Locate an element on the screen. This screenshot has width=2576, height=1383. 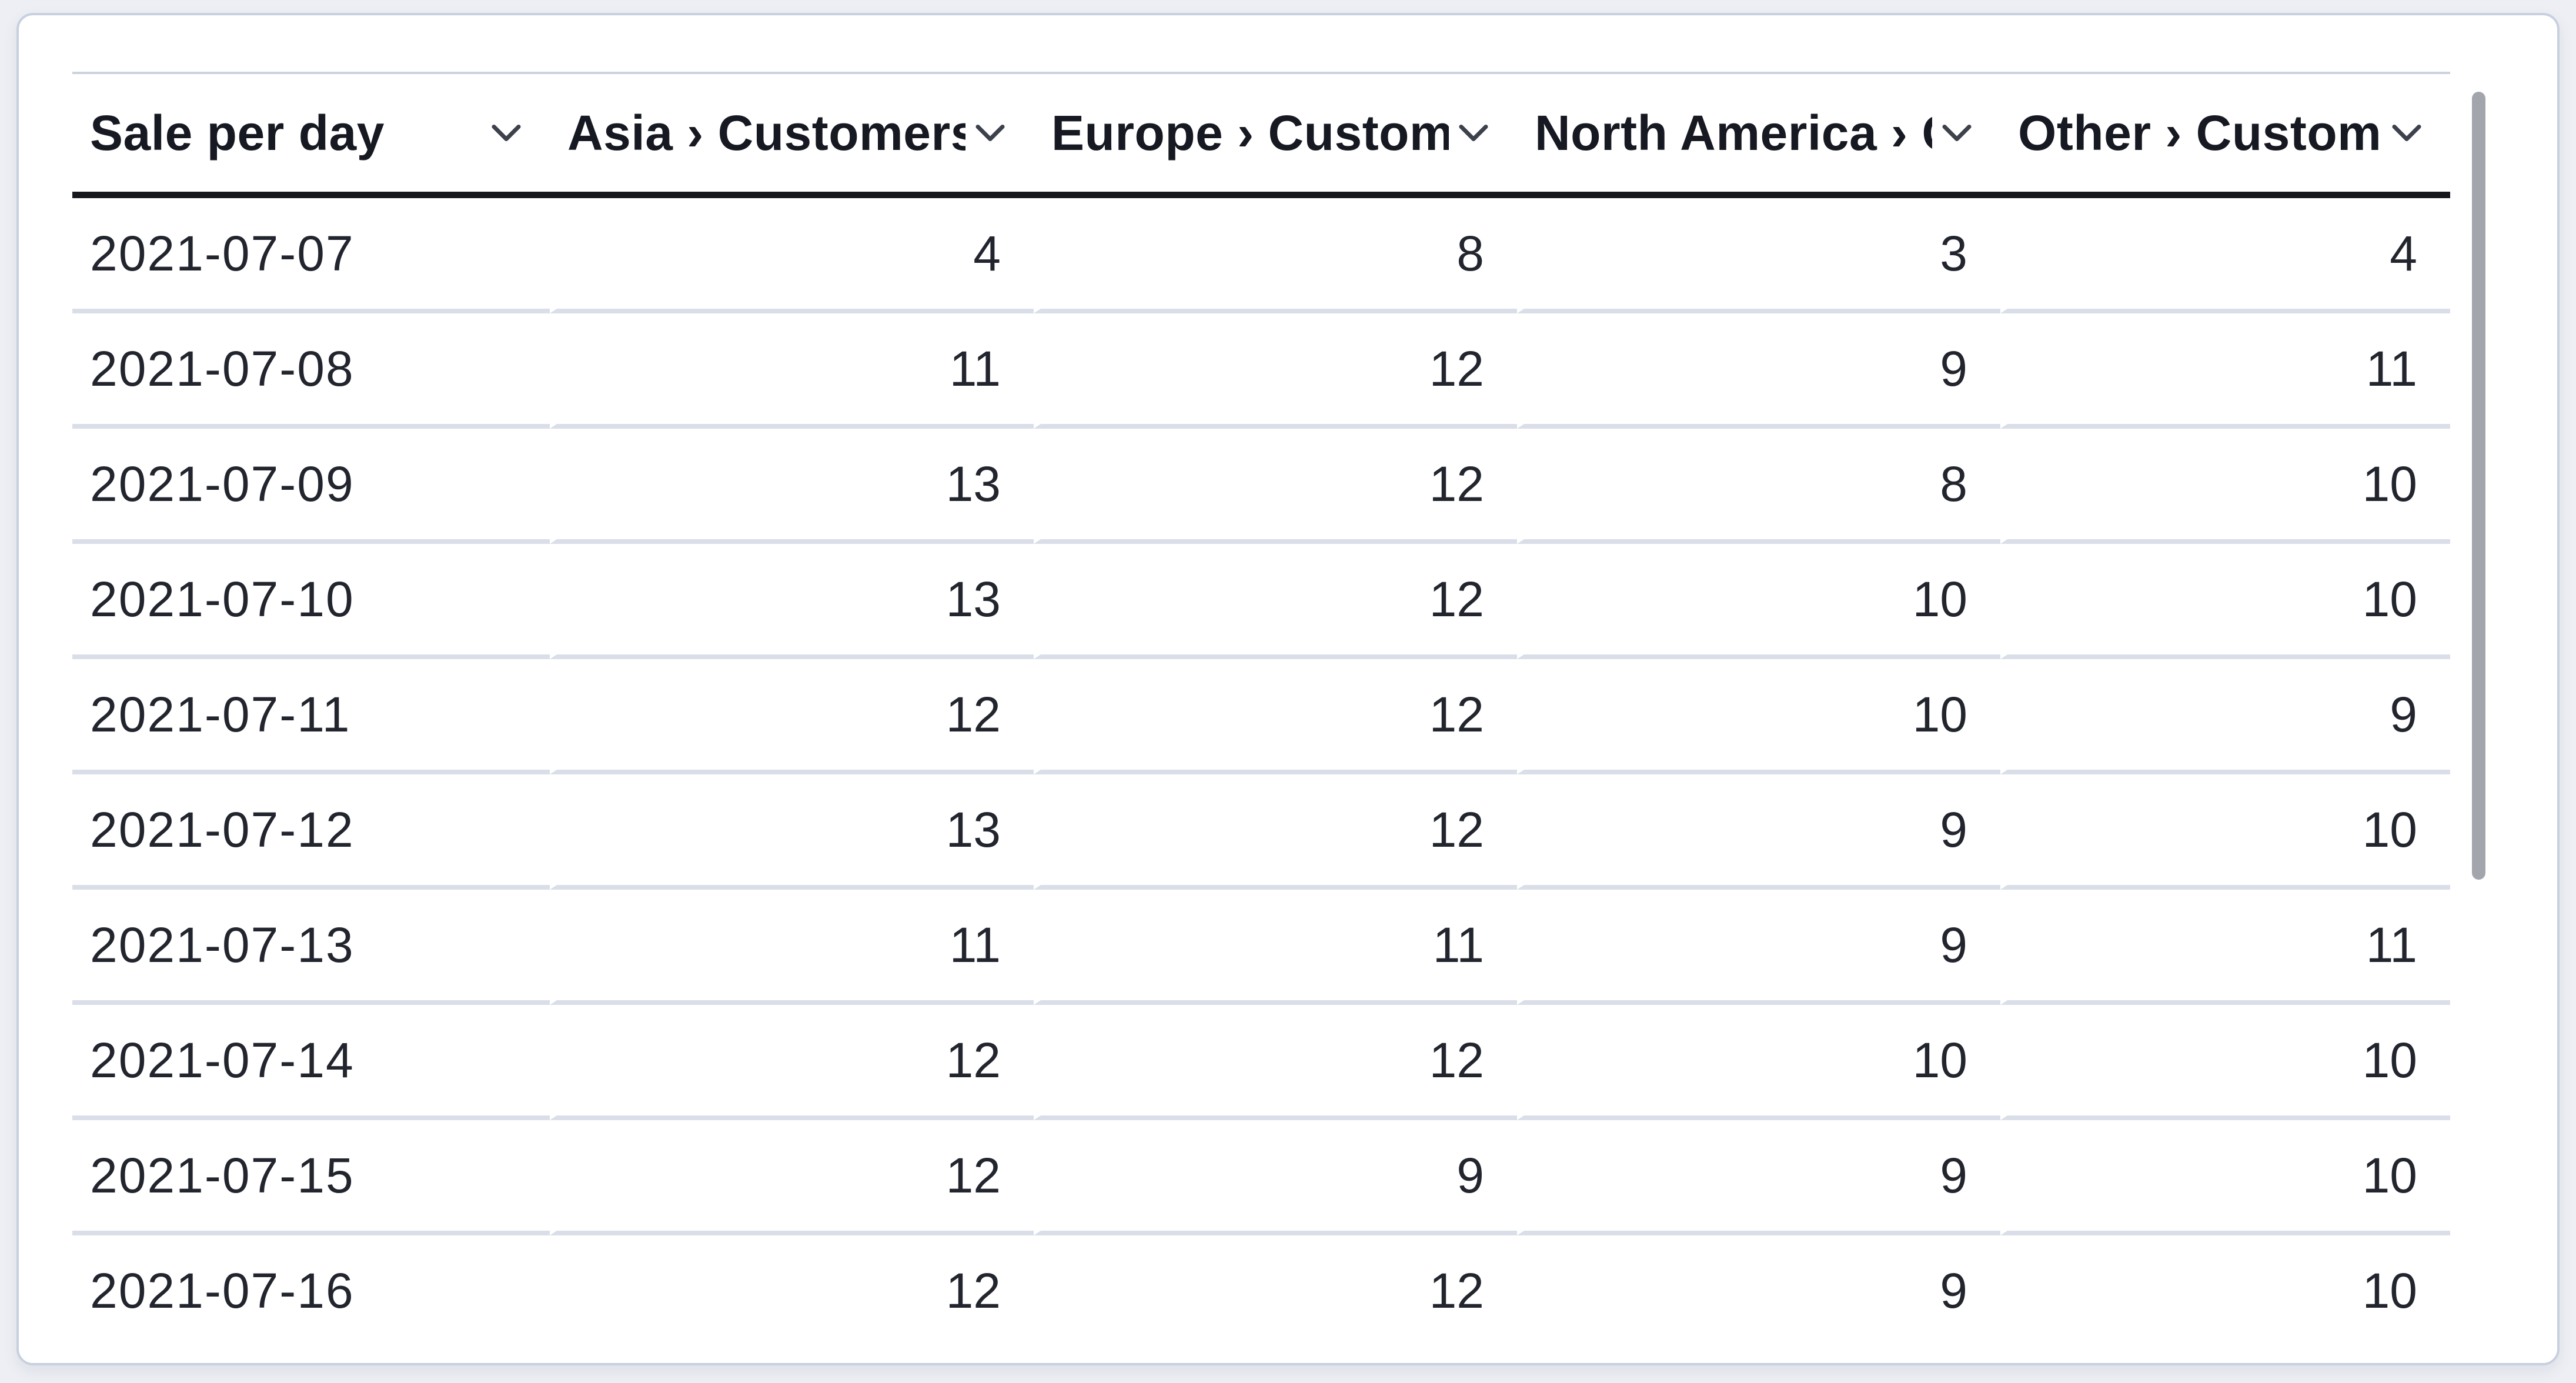
date-cell: 2021-07-13 is located at coordinates (311, 947).